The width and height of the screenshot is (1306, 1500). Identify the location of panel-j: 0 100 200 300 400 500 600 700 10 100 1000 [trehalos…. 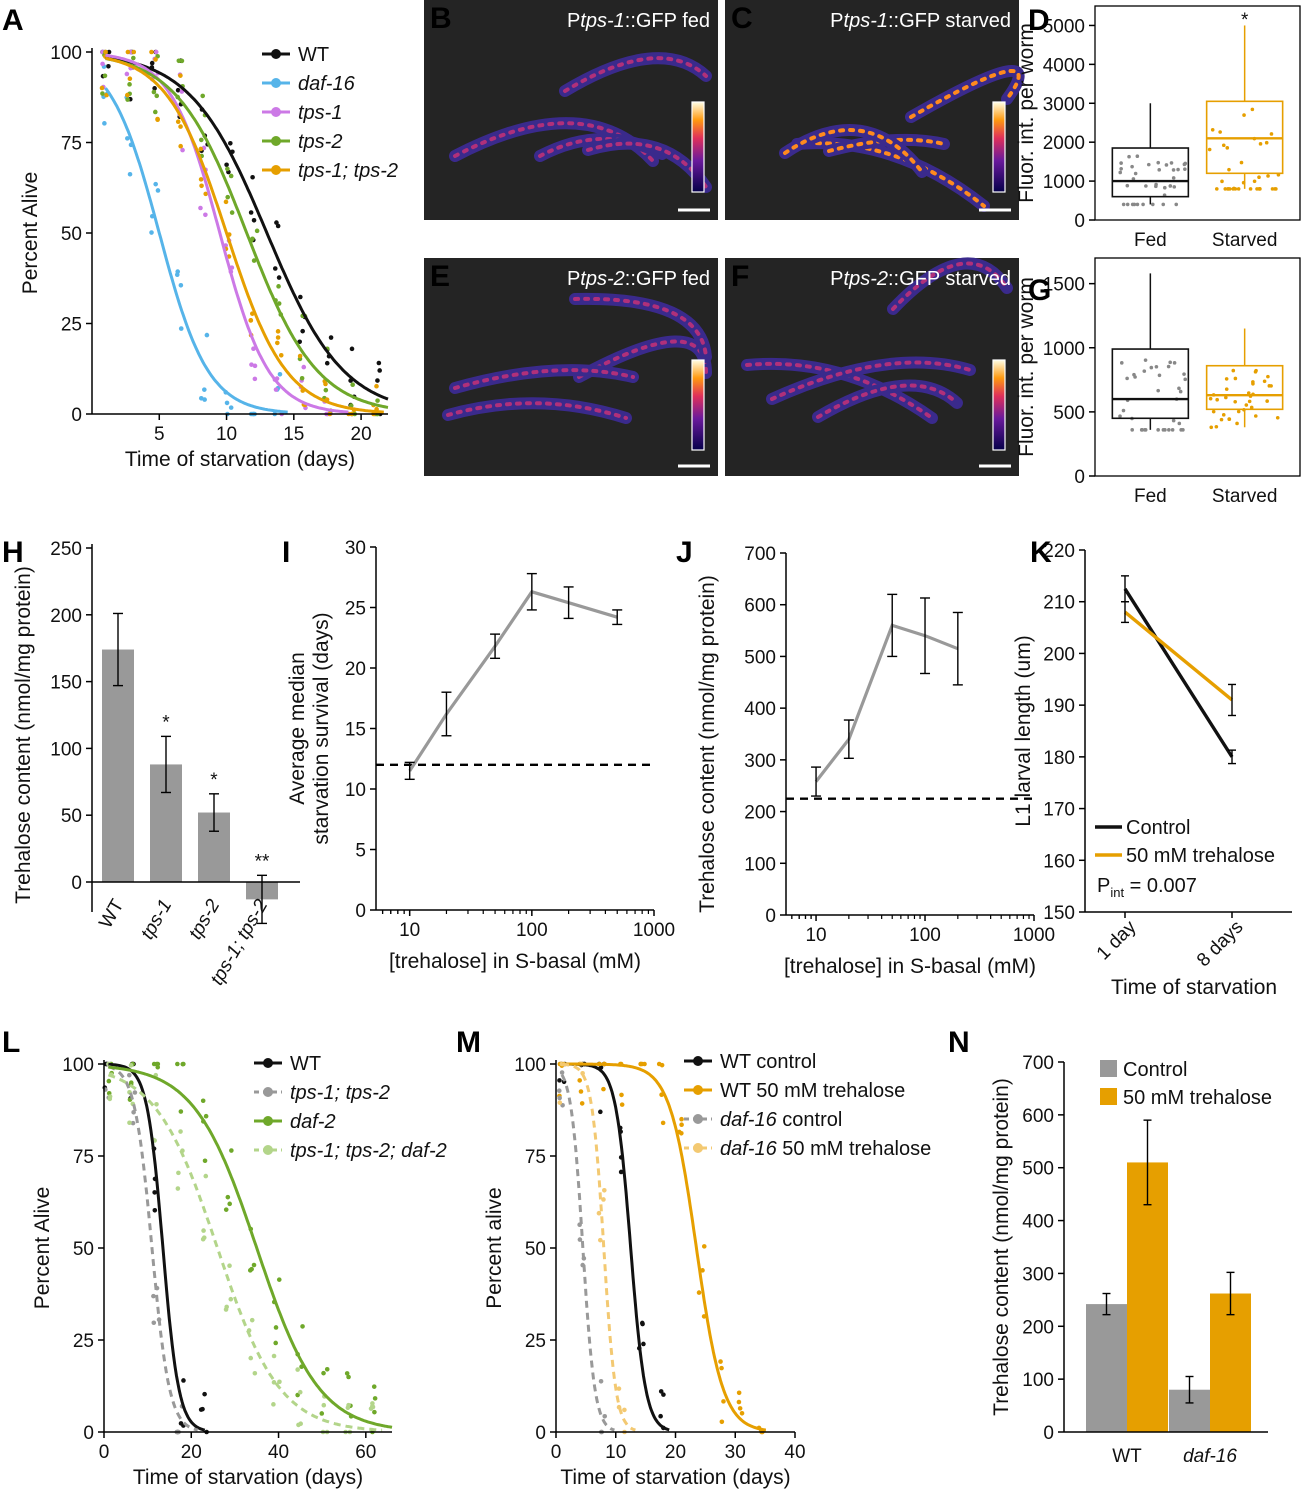
(865, 757).